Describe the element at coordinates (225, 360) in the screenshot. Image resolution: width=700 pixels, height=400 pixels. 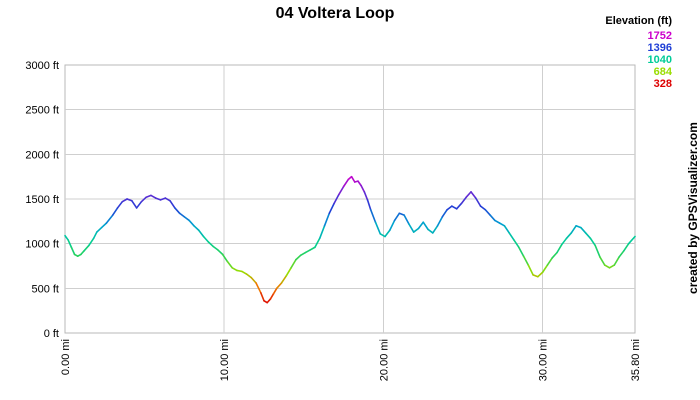
I see `x-tick-label: 10.00 mi` at that location.